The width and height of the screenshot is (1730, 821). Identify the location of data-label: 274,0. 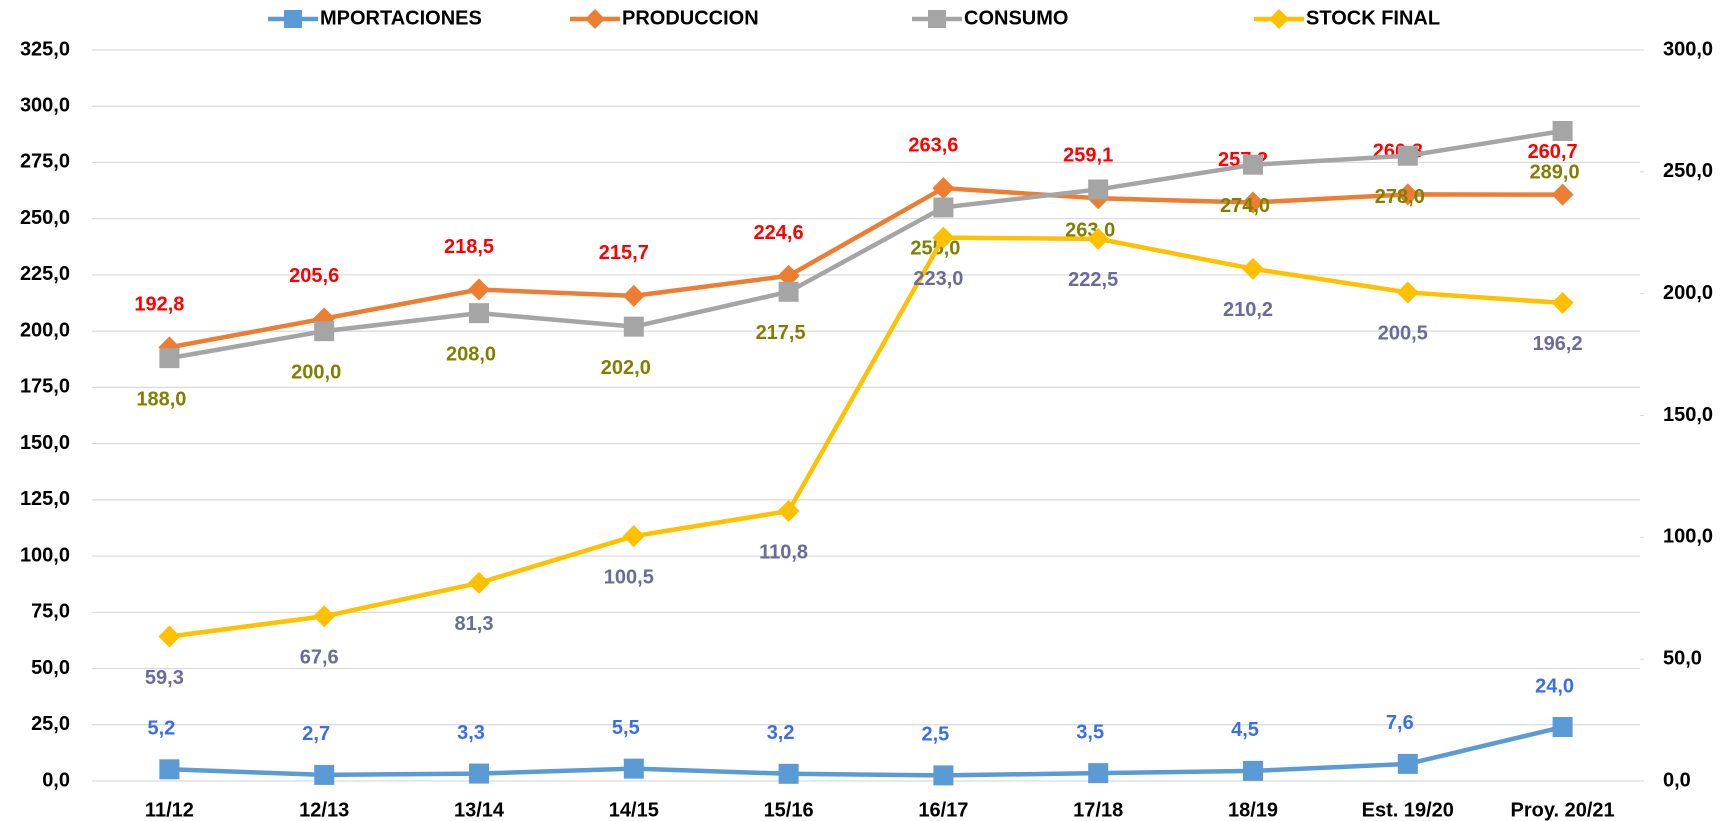
(1245, 206).